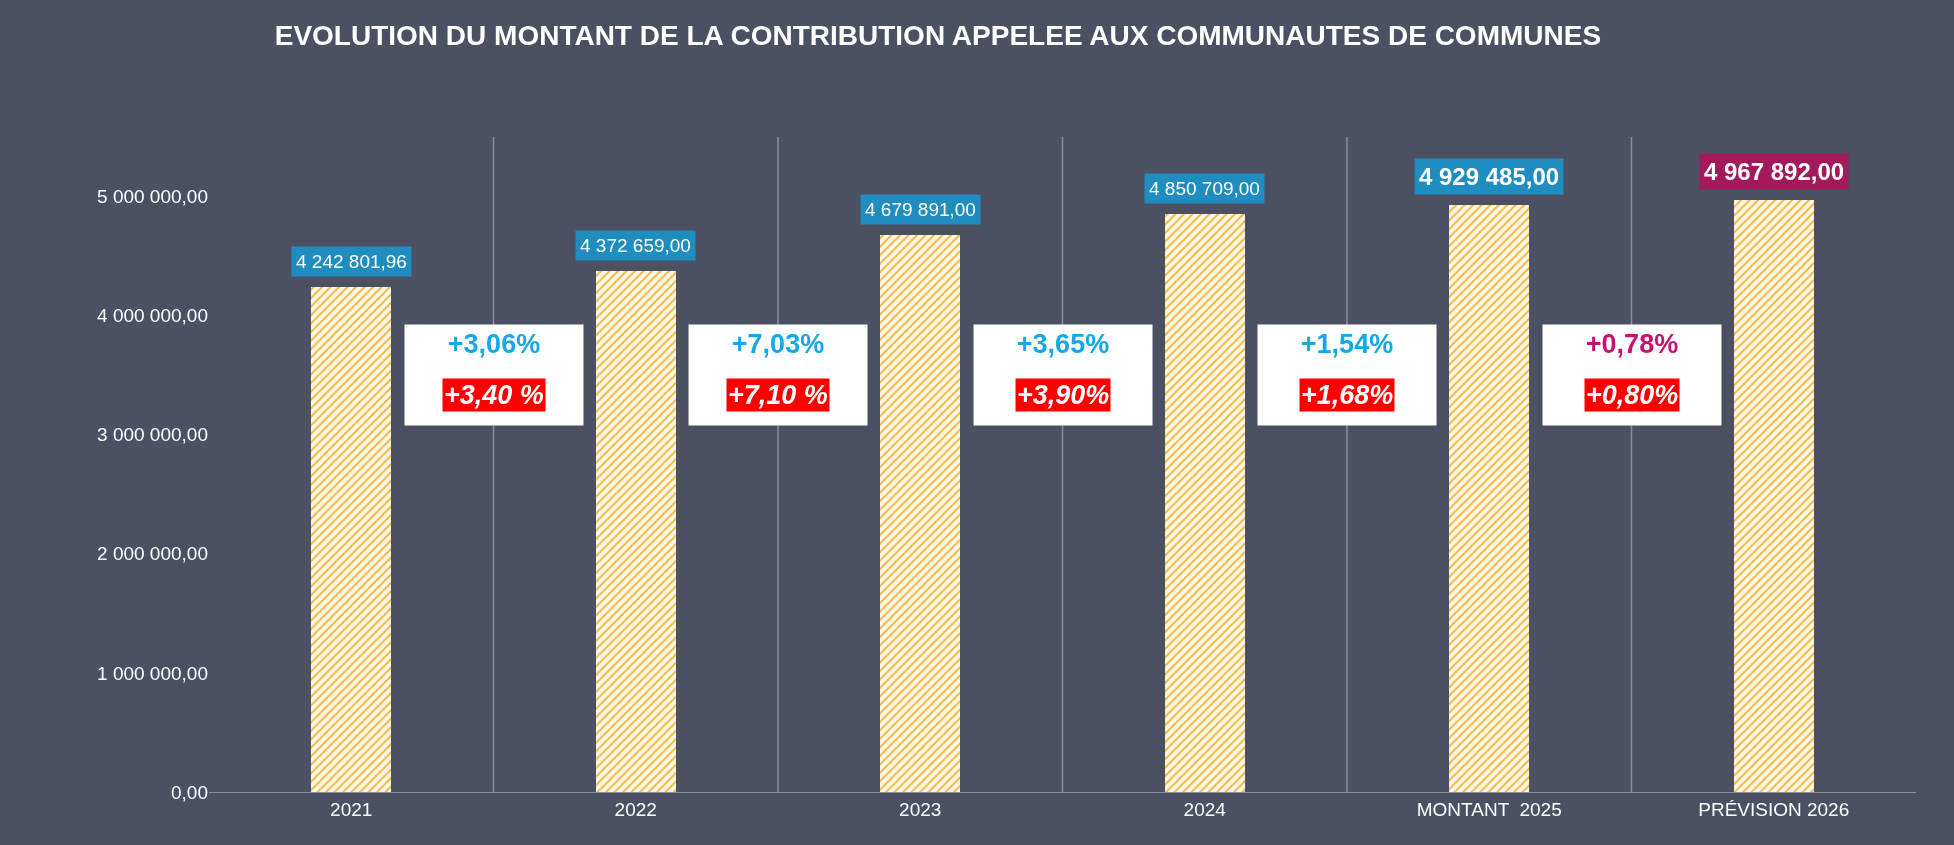 The height and width of the screenshot is (845, 1954). I want to click on data-label: 4 967 892,00, so click(1774, 171).